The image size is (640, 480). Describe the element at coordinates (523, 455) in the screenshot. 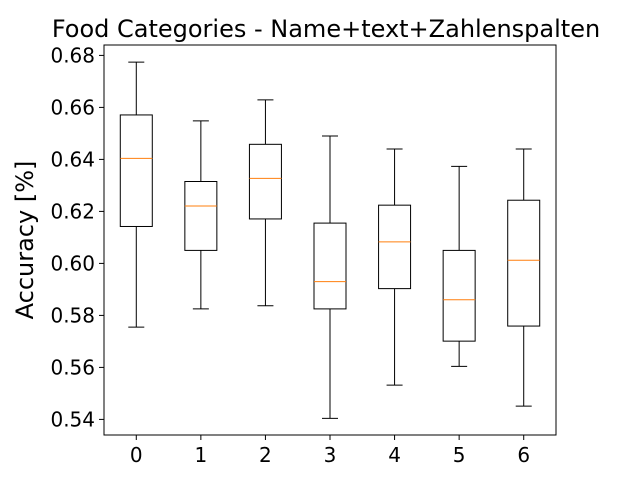

I see `x-tick-label: 6` at that location.